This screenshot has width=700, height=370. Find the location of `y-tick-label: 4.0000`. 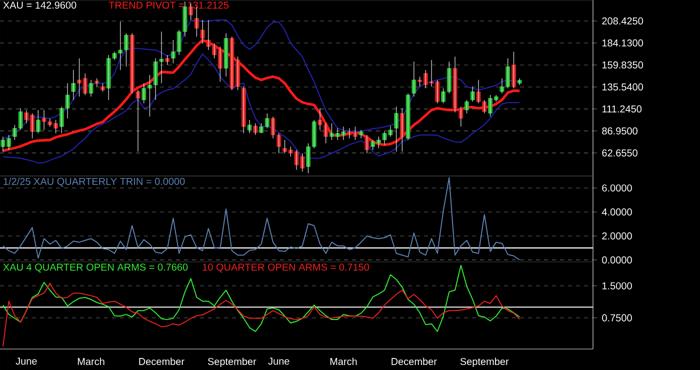

y-tick-label: 4.0000 is located at coordinates (617, 212).